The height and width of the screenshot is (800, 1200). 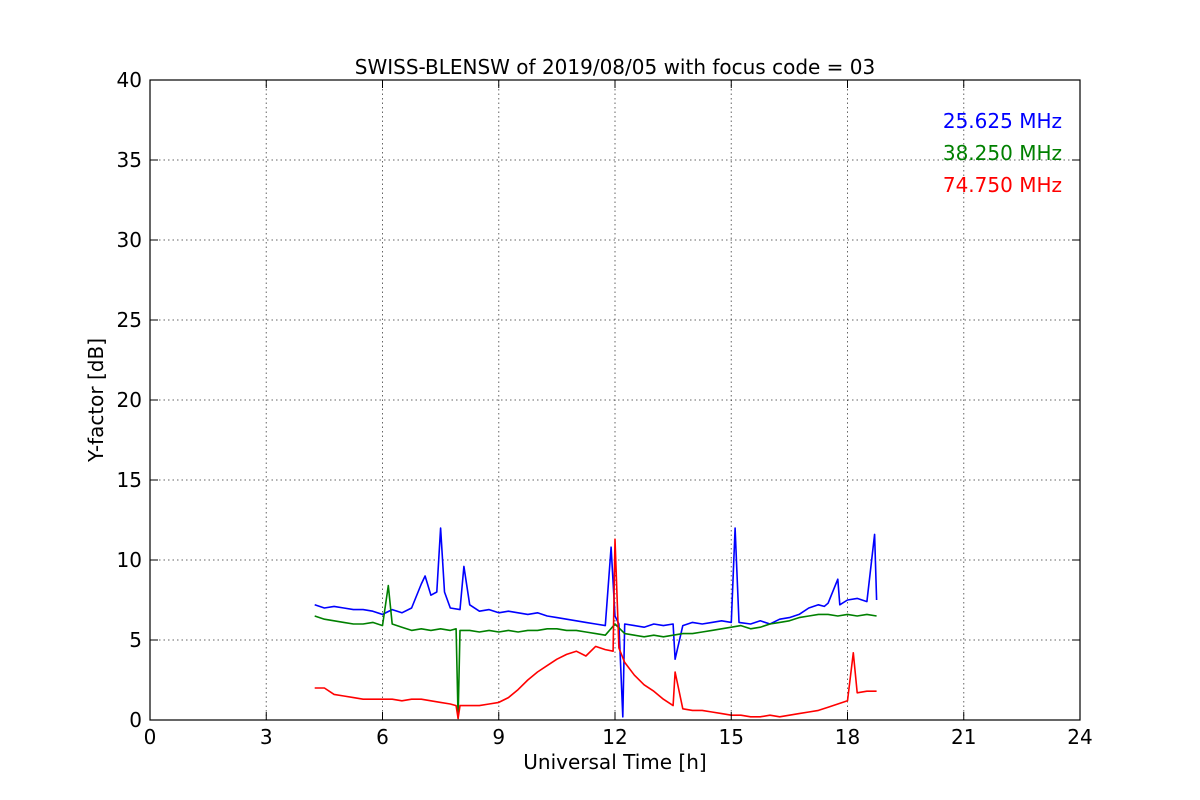 I want to click on y-tick-label: 35, so click(x=129, y=160).